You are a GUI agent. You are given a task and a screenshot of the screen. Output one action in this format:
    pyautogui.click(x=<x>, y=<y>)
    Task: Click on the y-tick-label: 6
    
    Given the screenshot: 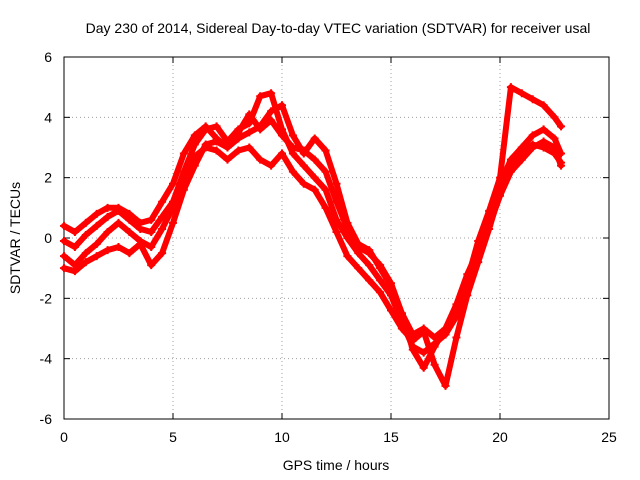 What is the action you would take?
    pyautogui.click(x=48, y=57)
    